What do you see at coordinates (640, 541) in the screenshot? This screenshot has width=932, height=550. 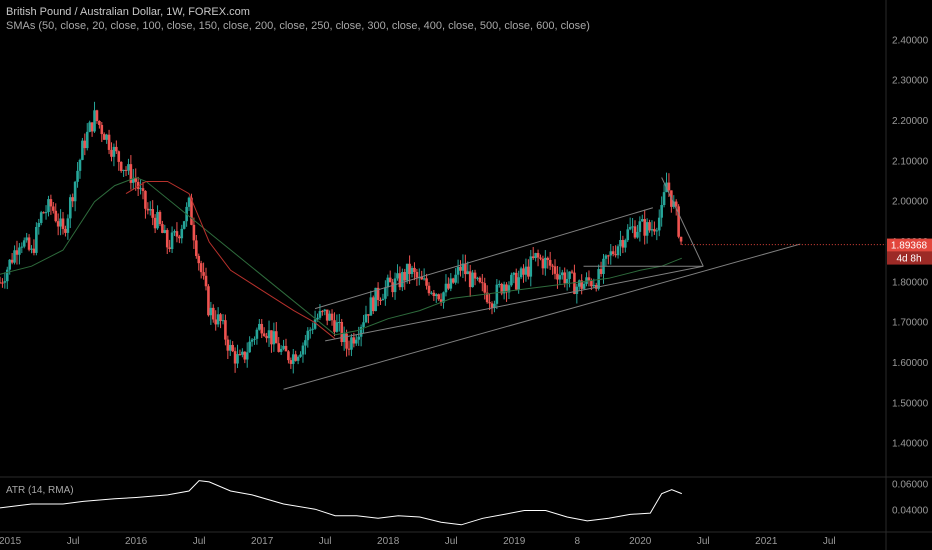 I see `x-tick-label: 2020` at bounding box center [640, 541].